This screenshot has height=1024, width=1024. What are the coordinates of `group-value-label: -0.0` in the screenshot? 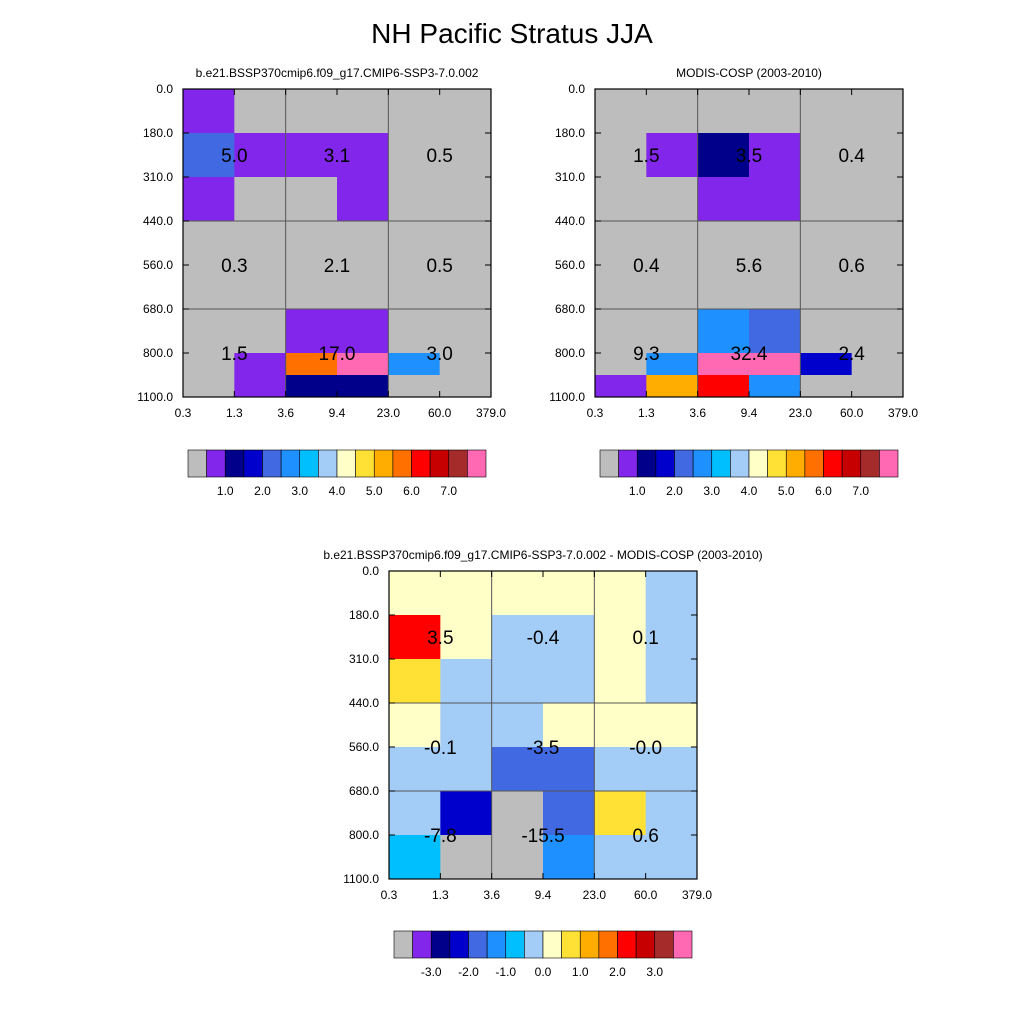 It's located at (645, 748).